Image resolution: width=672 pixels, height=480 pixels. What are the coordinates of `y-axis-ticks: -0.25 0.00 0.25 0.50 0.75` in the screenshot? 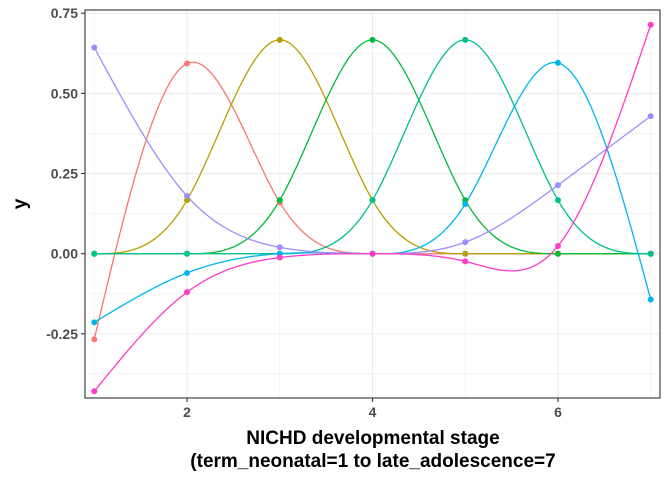 It's located at (65, 173).